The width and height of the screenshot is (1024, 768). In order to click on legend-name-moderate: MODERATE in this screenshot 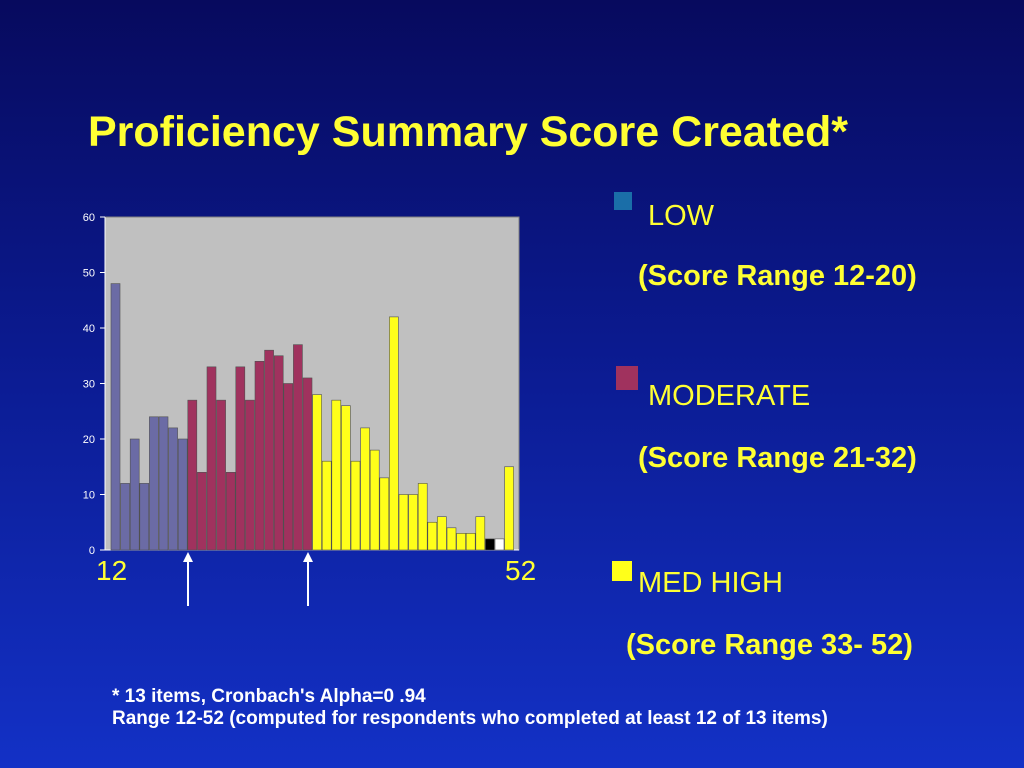, I will do `click(729, 396)`.